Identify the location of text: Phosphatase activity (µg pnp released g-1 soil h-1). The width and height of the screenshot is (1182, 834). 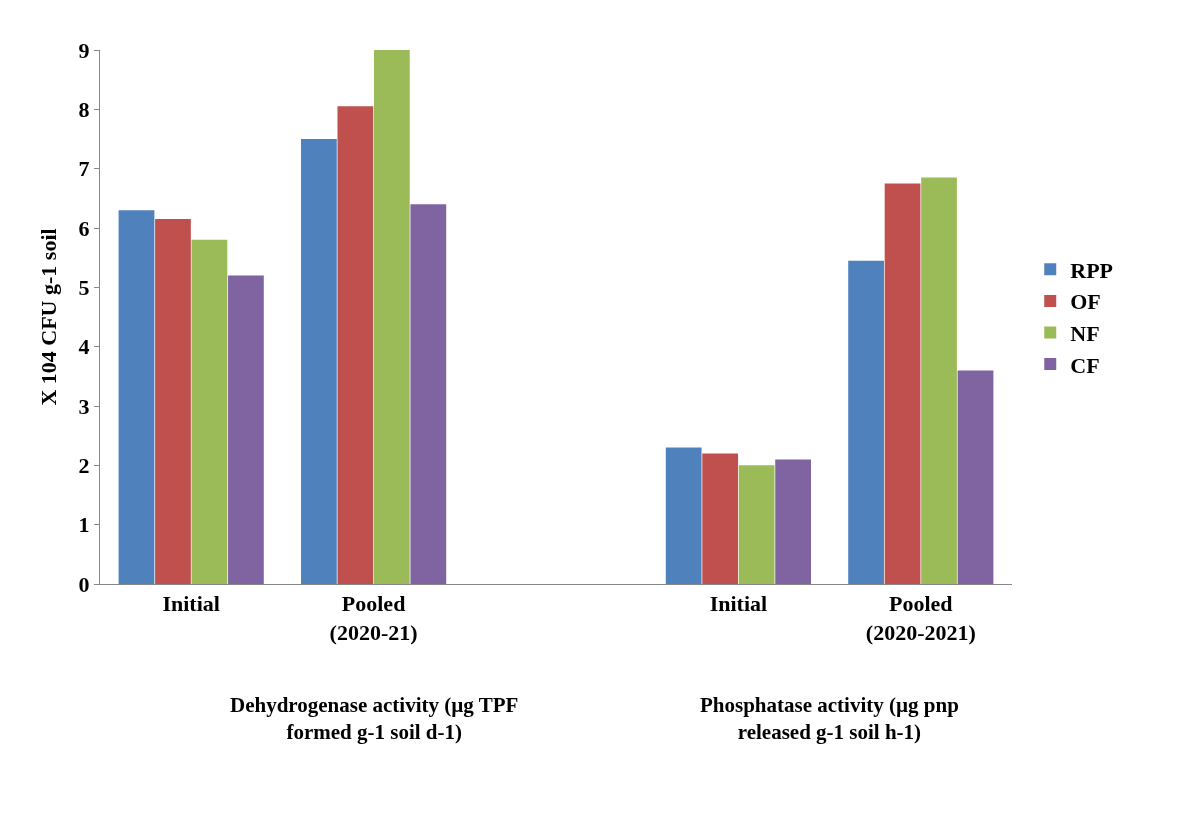
(829, 719).